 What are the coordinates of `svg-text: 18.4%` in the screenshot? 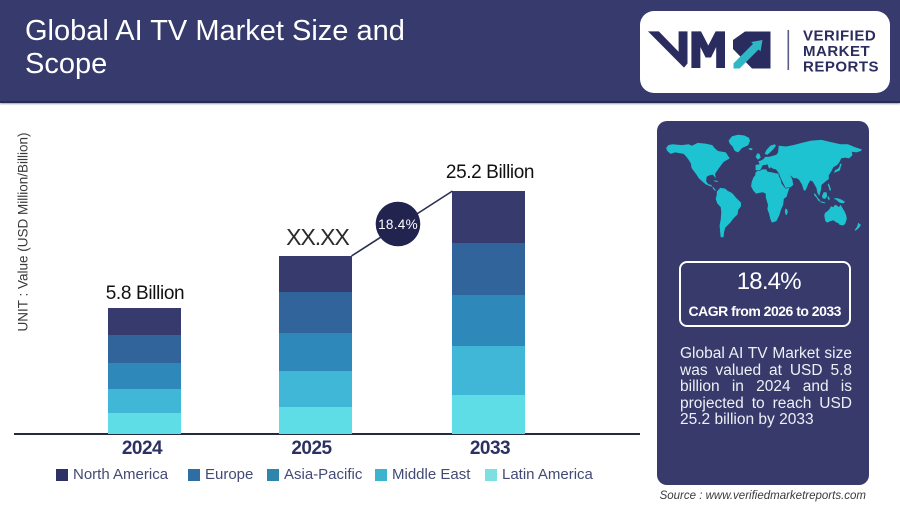 It's located at (398, 224).